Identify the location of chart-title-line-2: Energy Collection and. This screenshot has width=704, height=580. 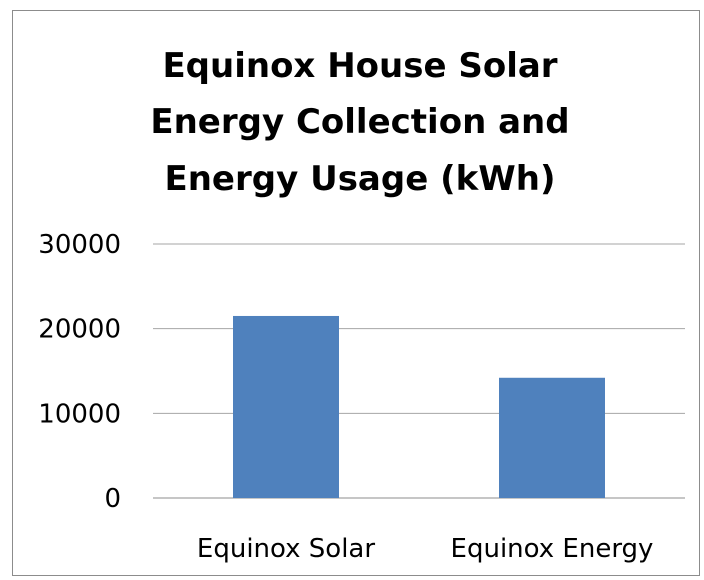
(359, 122).